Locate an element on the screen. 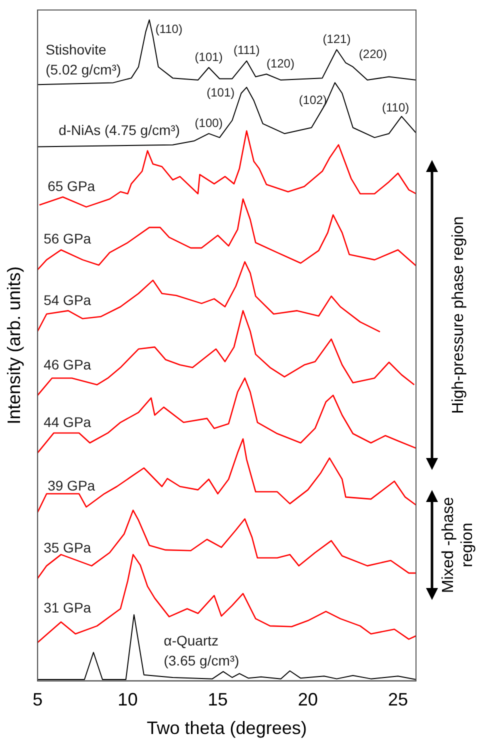  x-tick-label: 20 is located at coordinates (308, 700).